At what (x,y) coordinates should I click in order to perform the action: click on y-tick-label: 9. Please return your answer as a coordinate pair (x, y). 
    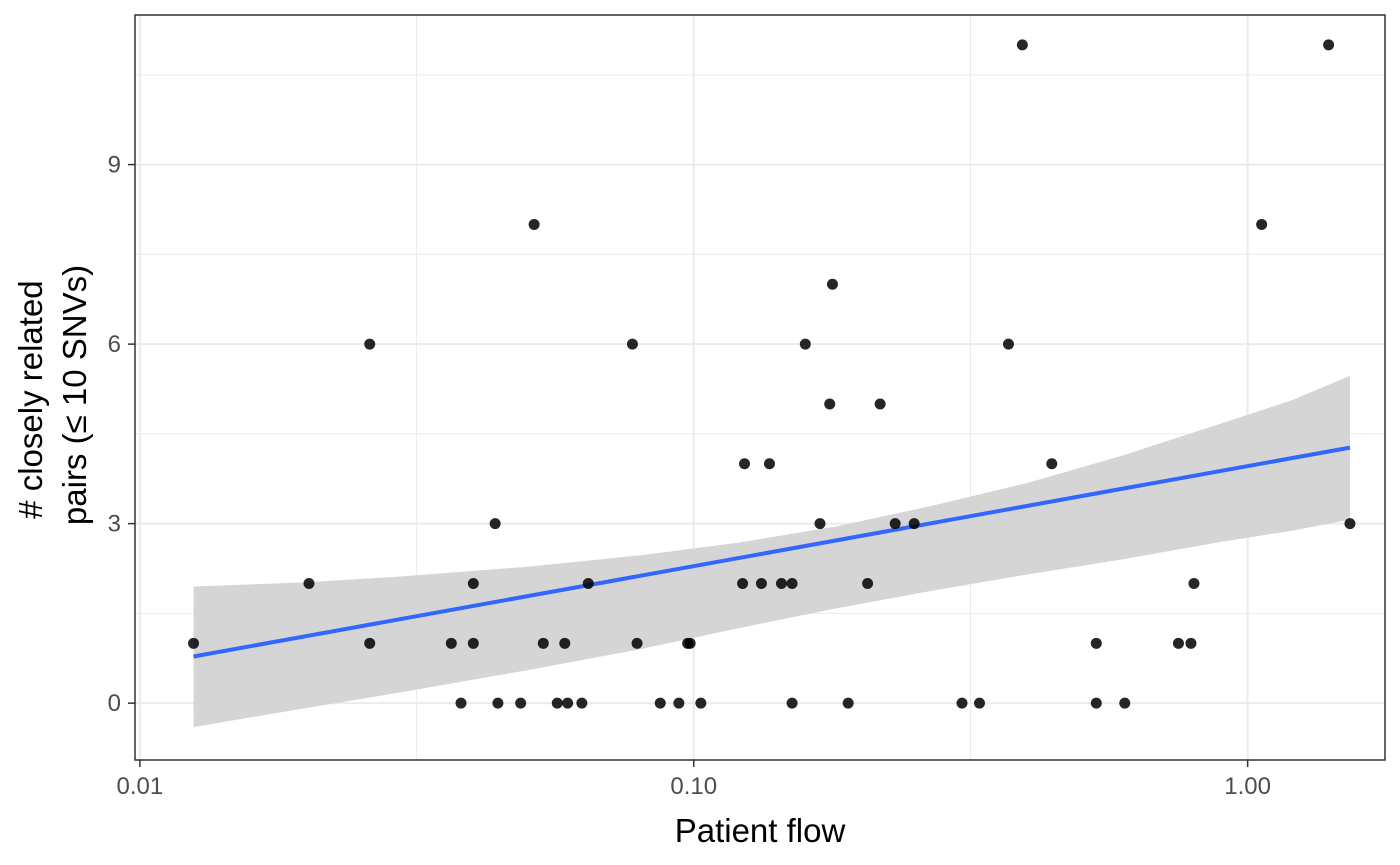
    Looking at the image, I should click on (114, 165).